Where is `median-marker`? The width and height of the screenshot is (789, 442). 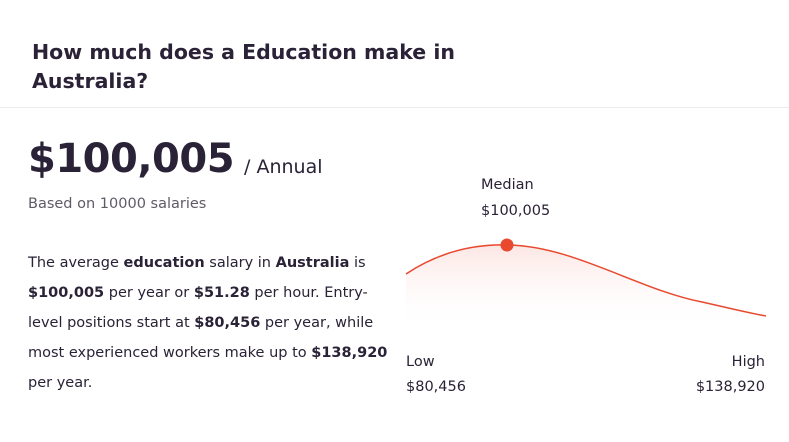 median-marker is located at coordinates (507, 245).